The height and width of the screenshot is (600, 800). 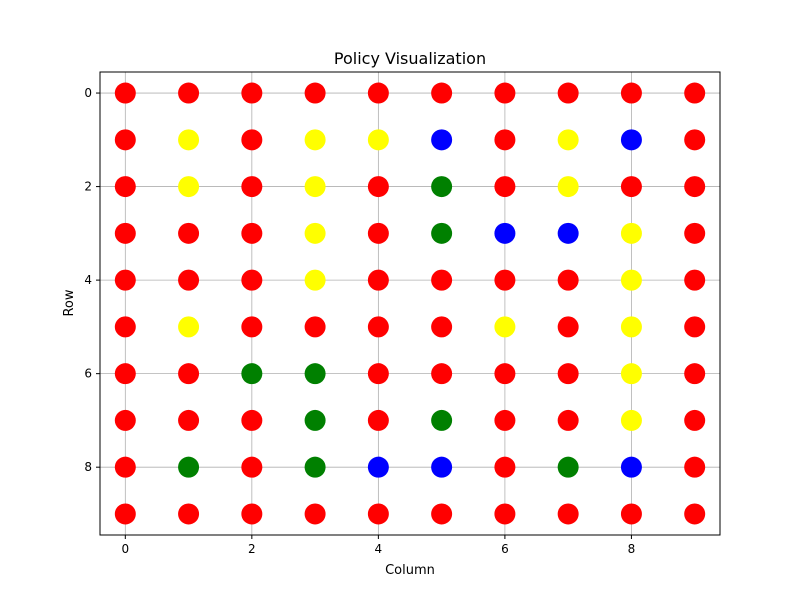 I want to click on y-tick-label: 2, so click(x=88, y=187).